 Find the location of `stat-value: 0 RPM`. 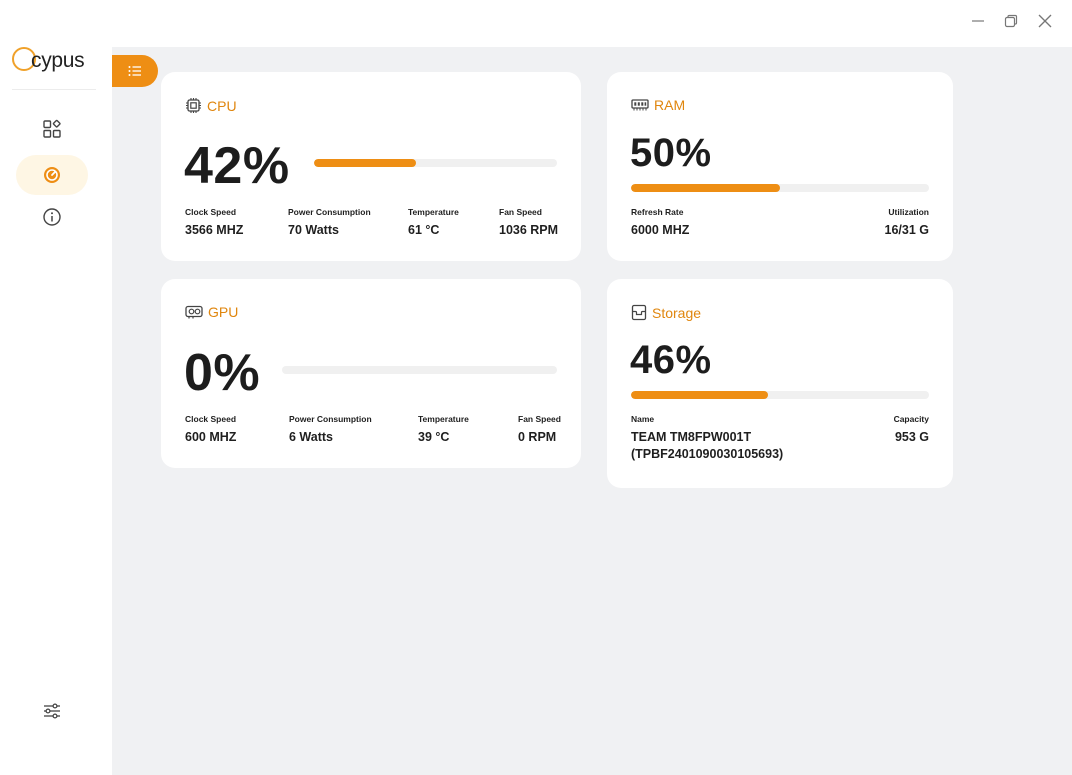

stat-value: 0 RPM is located at coordinates (537, 437).